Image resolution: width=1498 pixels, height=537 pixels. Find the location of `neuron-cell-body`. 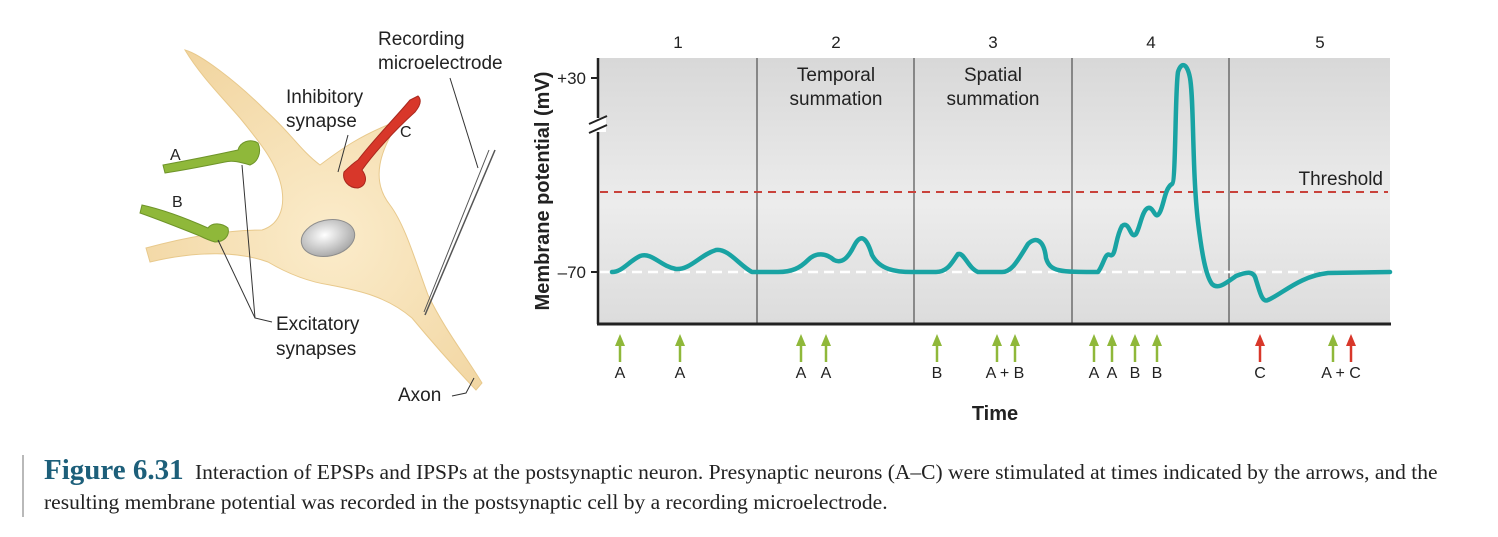

neuron-cell-body is located at coordinates (314, 220).